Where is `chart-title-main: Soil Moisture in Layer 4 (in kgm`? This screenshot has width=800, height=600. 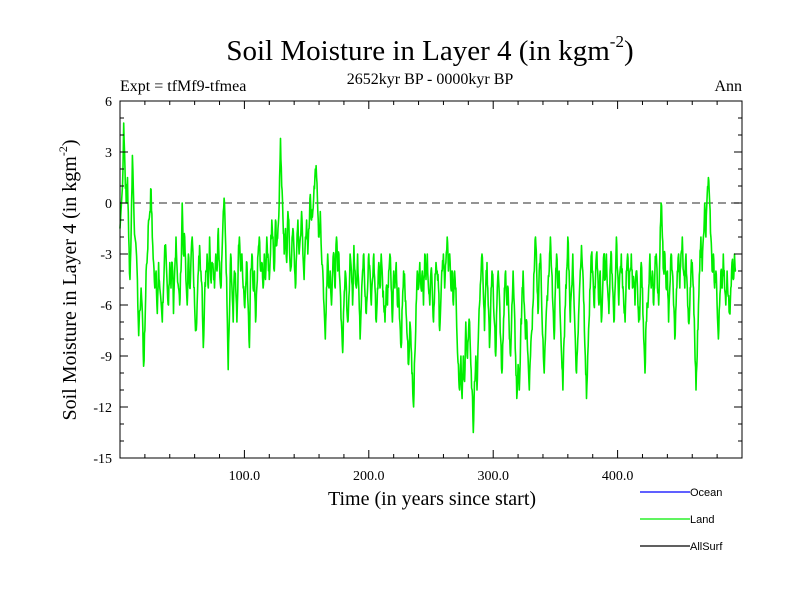
chart-title-main: Soil Moisture in Layer 4 (in kgm is located at coordinates (418, 51).